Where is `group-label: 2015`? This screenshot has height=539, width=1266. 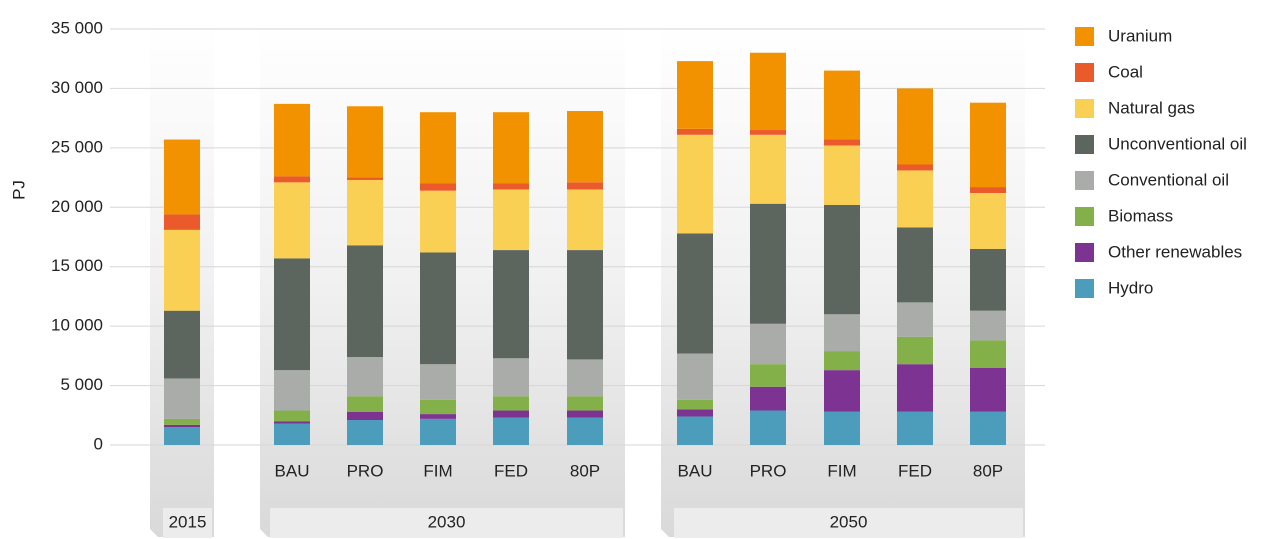 group-label: 2015 is located at coordinates (188, 521).